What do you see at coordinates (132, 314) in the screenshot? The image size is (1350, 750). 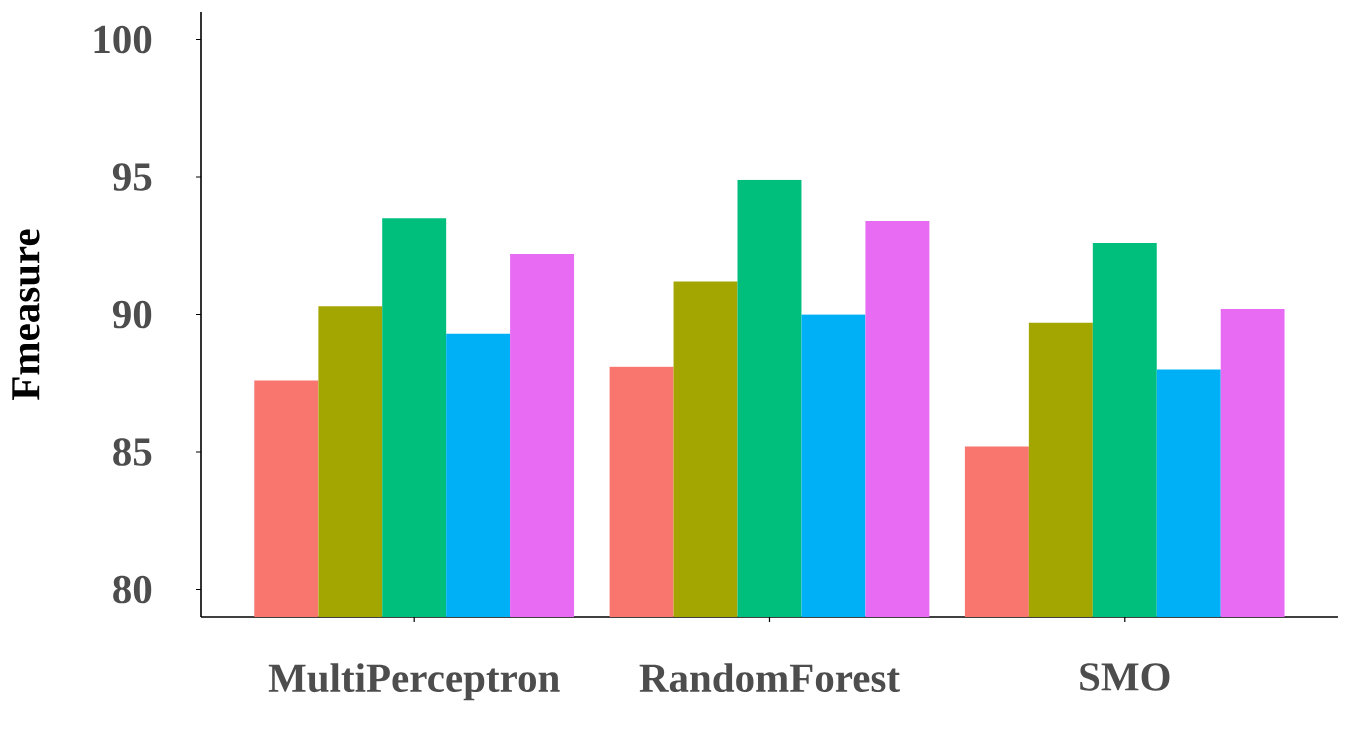 I see `y-tick-label: 90` at bounding box center [132, 314].